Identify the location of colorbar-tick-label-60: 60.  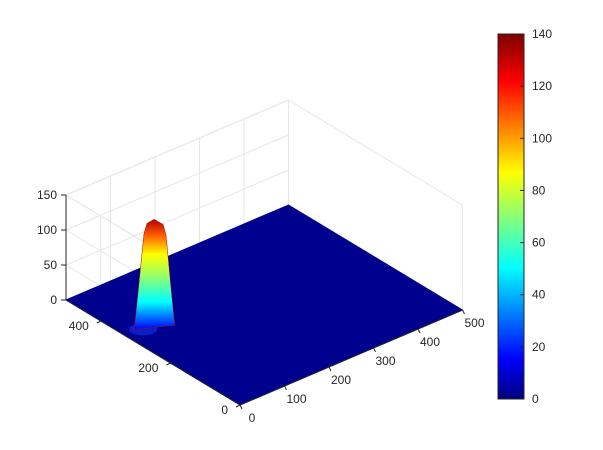
(539, 243).